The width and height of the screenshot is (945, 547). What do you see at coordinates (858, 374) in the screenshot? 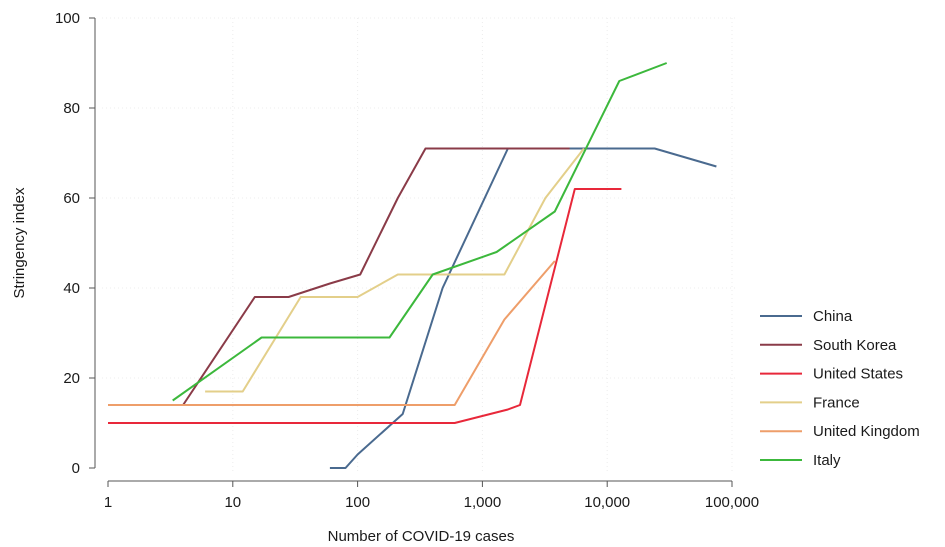
I see `legend-label: United States` at bounding box center [858, 374].